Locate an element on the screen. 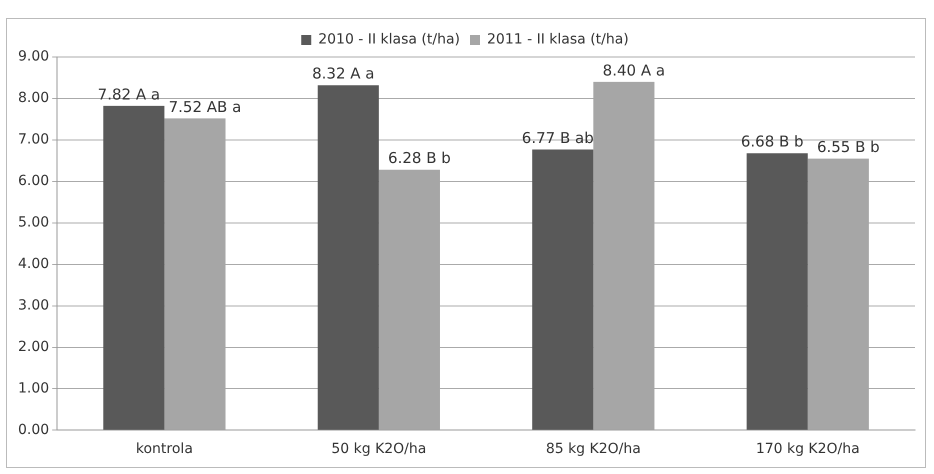  y-tick-label: 9.00 is located at coordinates (34, 56).